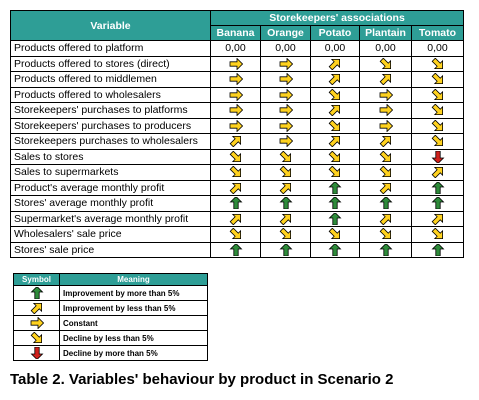  I want to click on legend-row: Improvement by more than 5%, so click(110, 293).